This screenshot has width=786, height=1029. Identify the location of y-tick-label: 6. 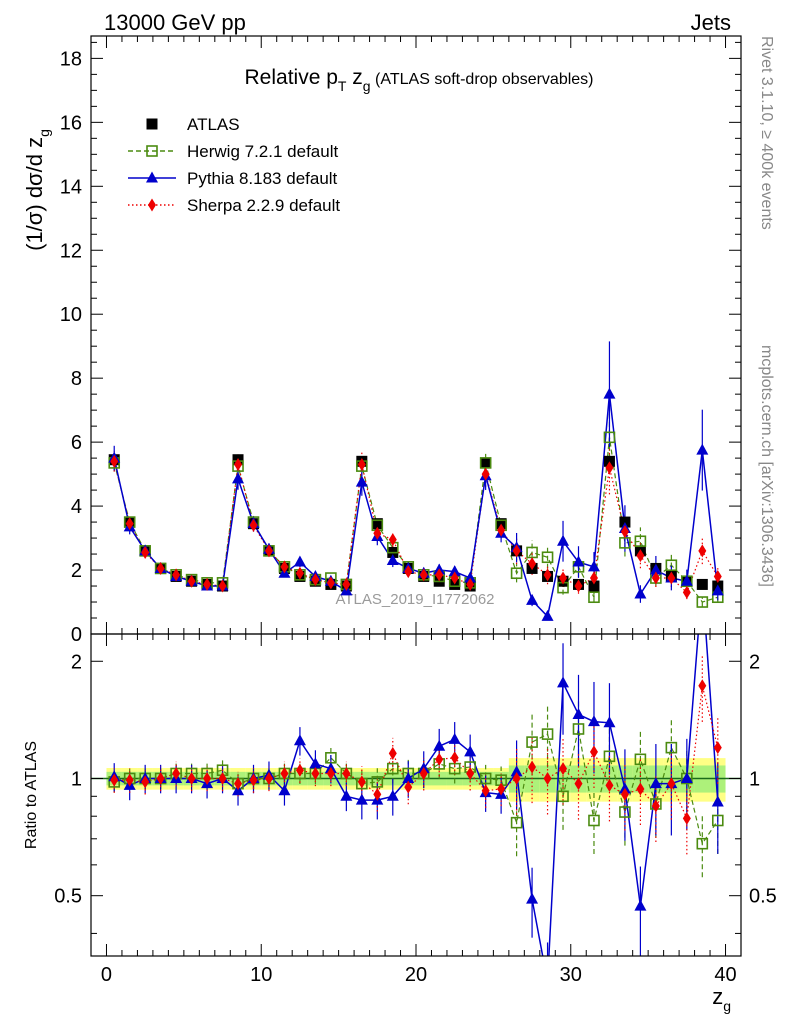
(76, 443).